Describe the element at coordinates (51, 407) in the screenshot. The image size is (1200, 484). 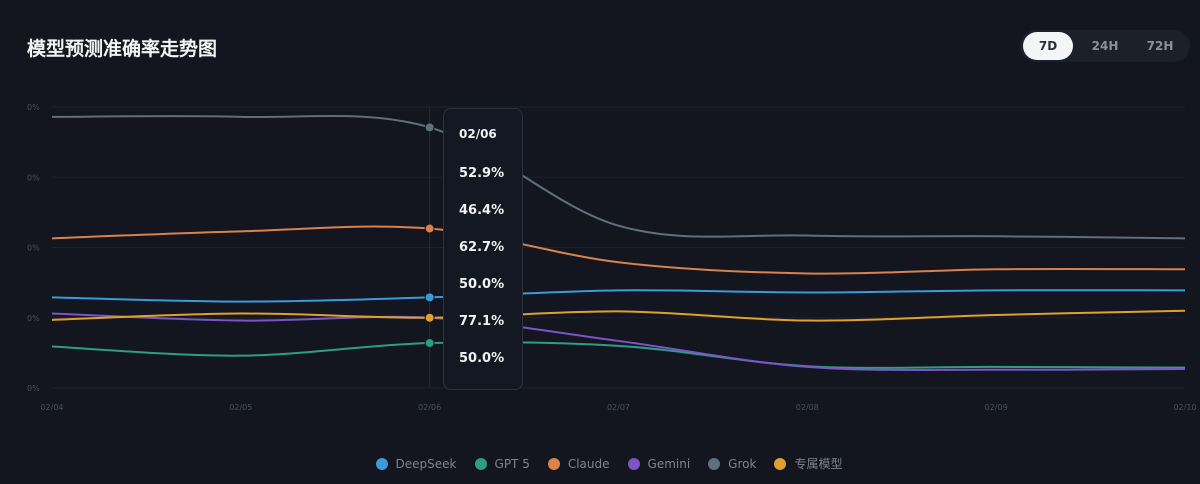
I see `x-tick-label: 02/04` at that location.